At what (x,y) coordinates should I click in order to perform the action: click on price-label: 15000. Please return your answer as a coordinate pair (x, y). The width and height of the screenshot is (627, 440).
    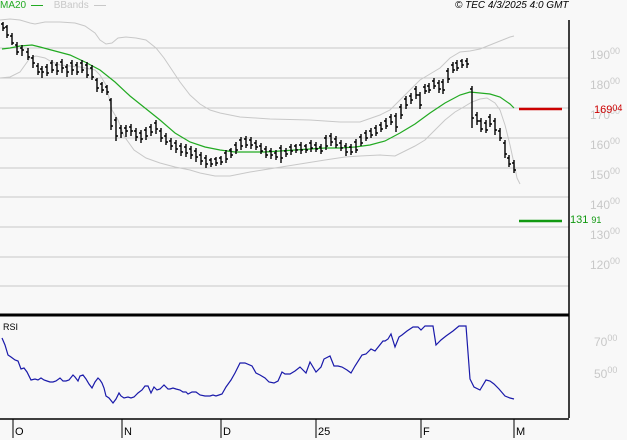
    Looking at the image, I should click on (605, 174).